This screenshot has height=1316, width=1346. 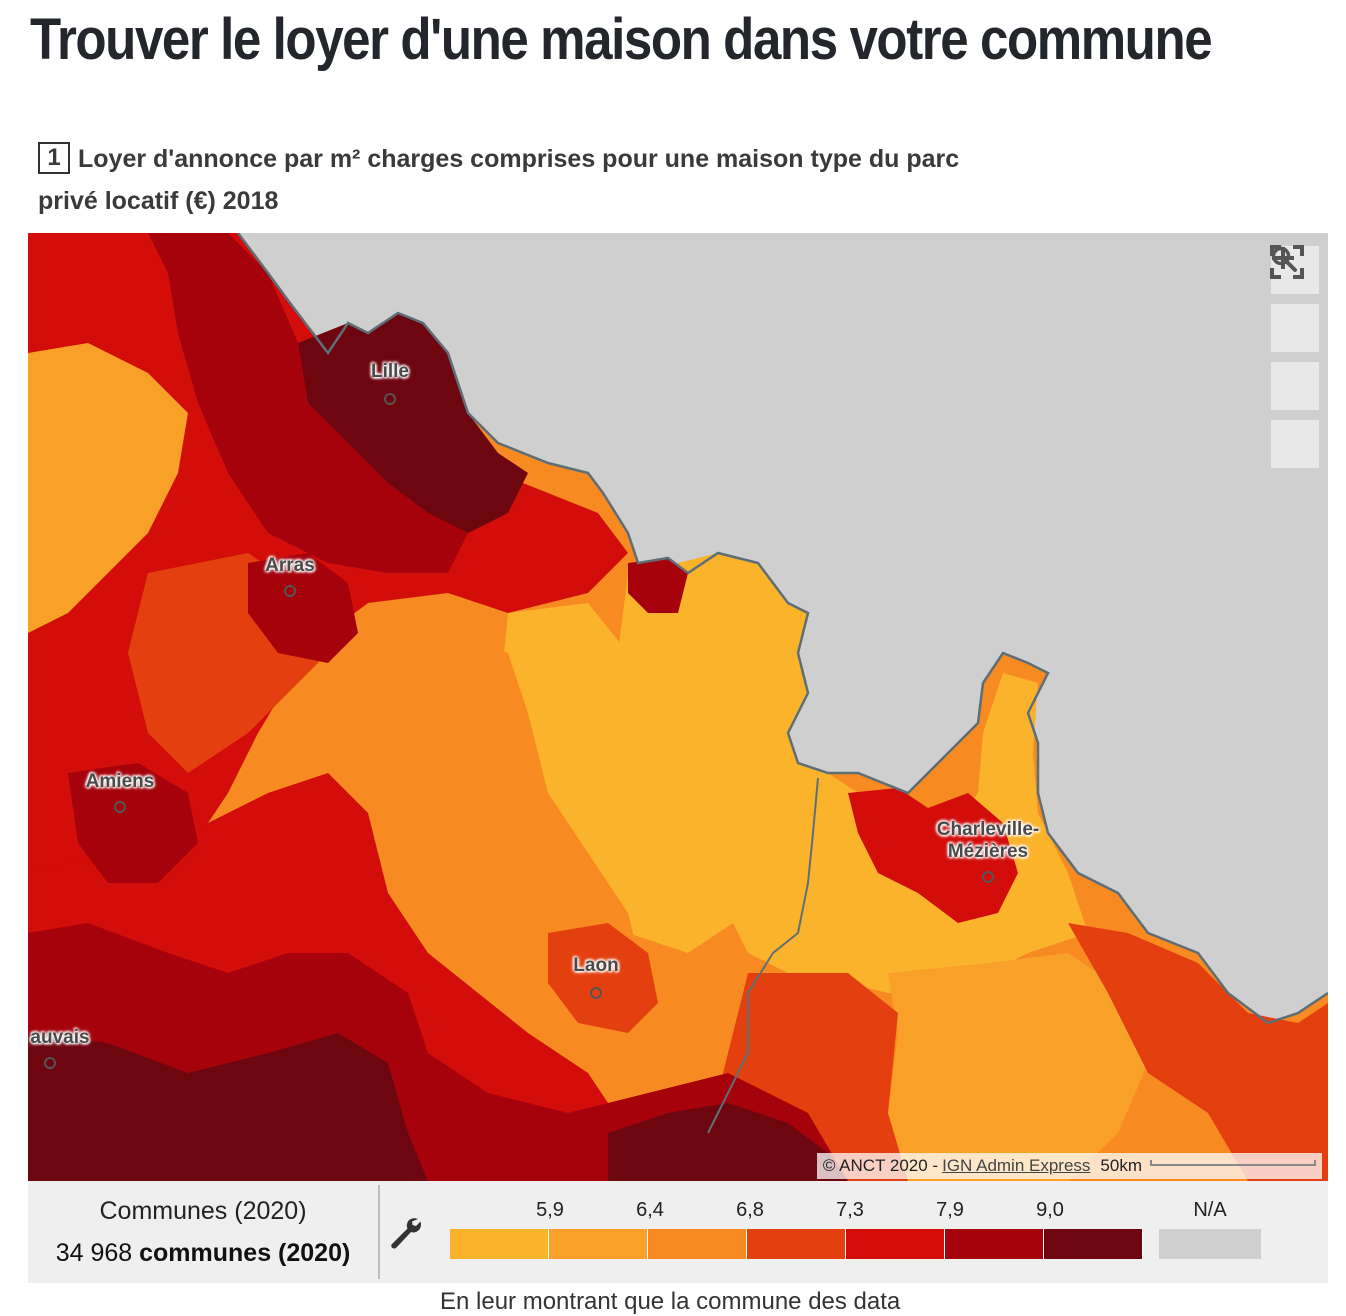 I want to click on region-east-dark-orange, so click(x=1198, y=1052).